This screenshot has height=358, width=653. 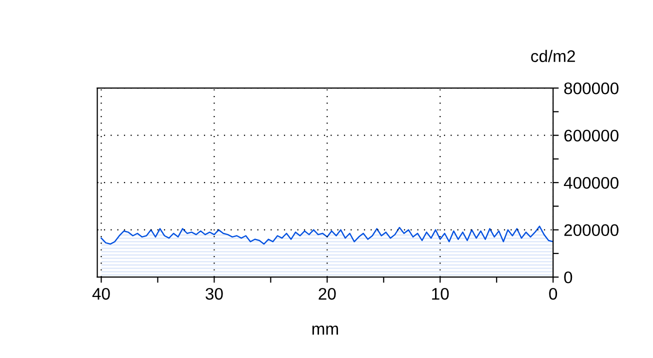 What do you see at coordinates (591, 136) in the screenshot?
I see `y-tick-label: 600000` at bounding box center [591, 136].